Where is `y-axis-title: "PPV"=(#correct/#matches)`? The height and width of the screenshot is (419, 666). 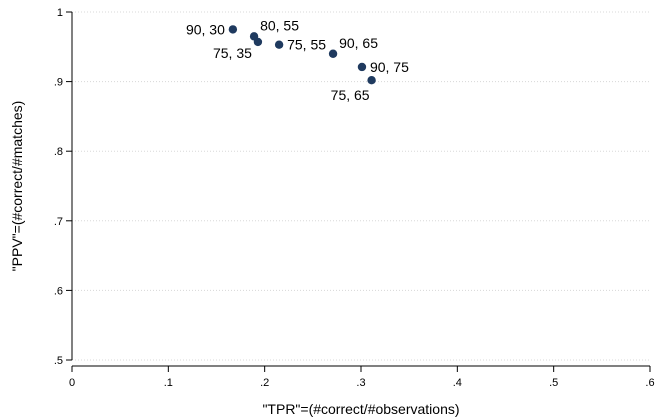
y-axis-title: "PPV"=(#correct/#matches) is located at coordinates (17, 186).